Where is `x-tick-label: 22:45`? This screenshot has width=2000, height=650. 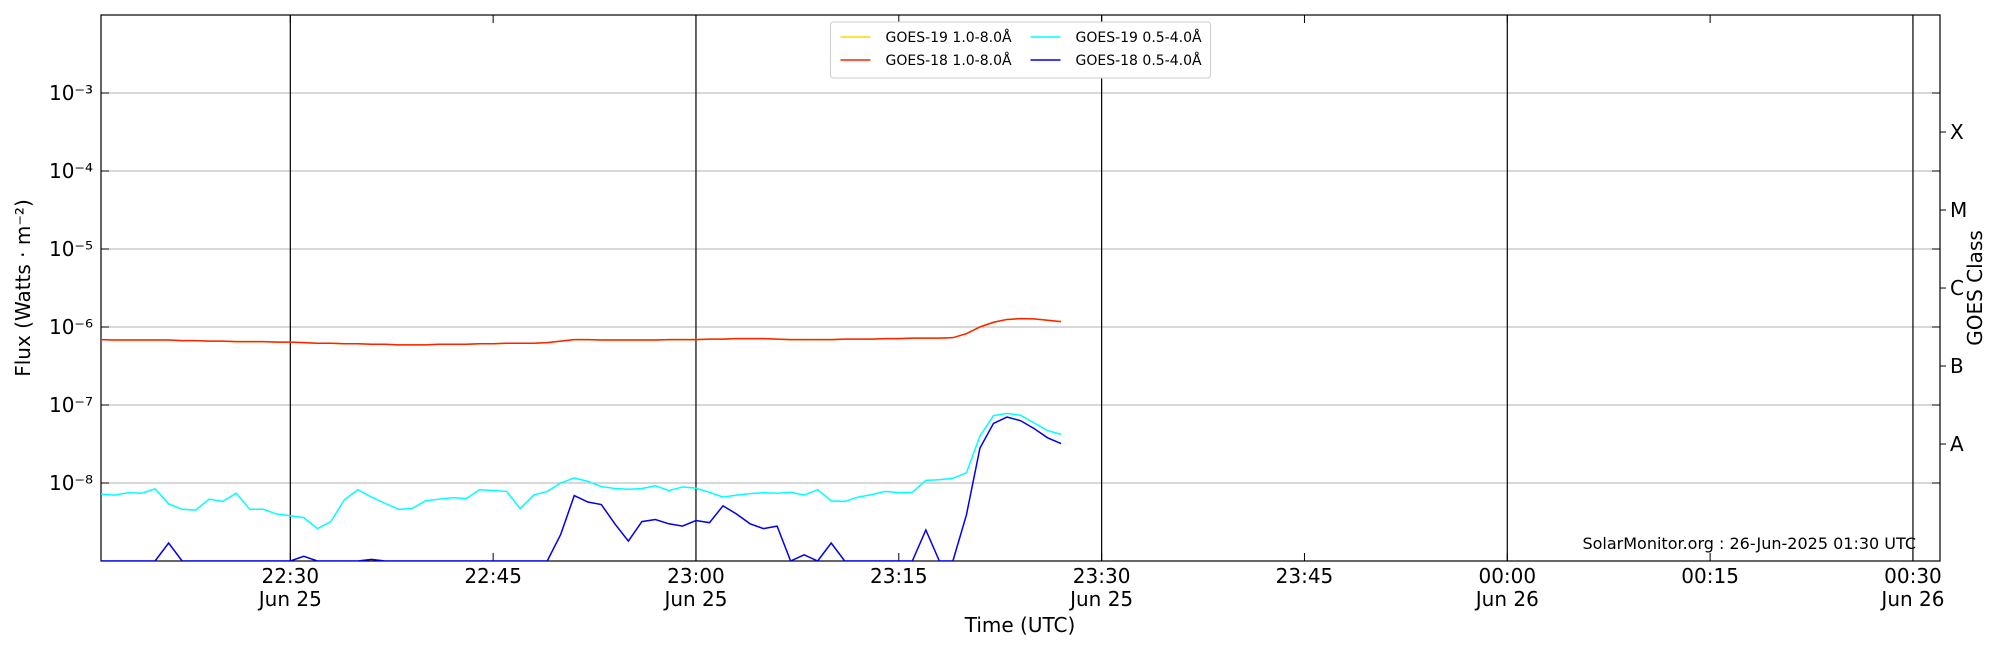 x-tick-label: 22:45 is located at coordinates (493, 576).